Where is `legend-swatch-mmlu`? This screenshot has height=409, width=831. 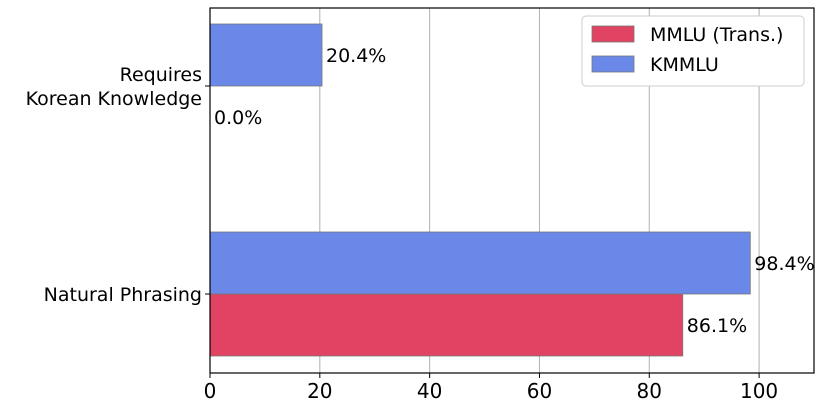
legend-swatch-mmlu is located at coordinates (613, 34).